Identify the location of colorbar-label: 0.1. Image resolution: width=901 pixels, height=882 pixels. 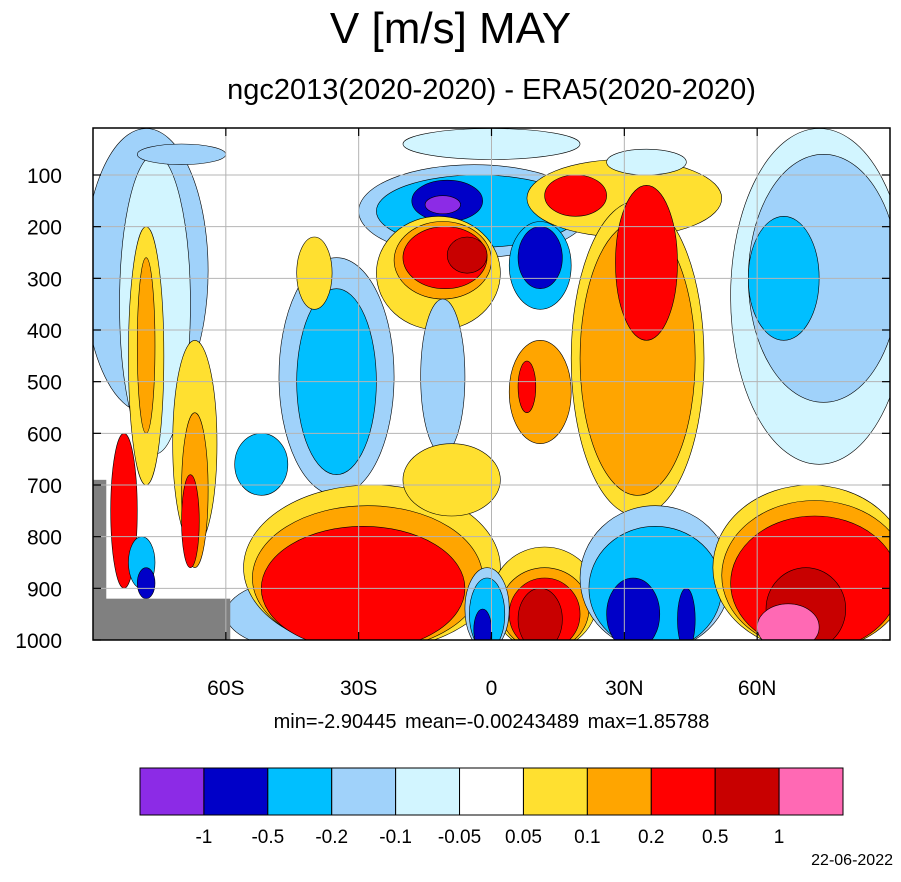
(587, 837).